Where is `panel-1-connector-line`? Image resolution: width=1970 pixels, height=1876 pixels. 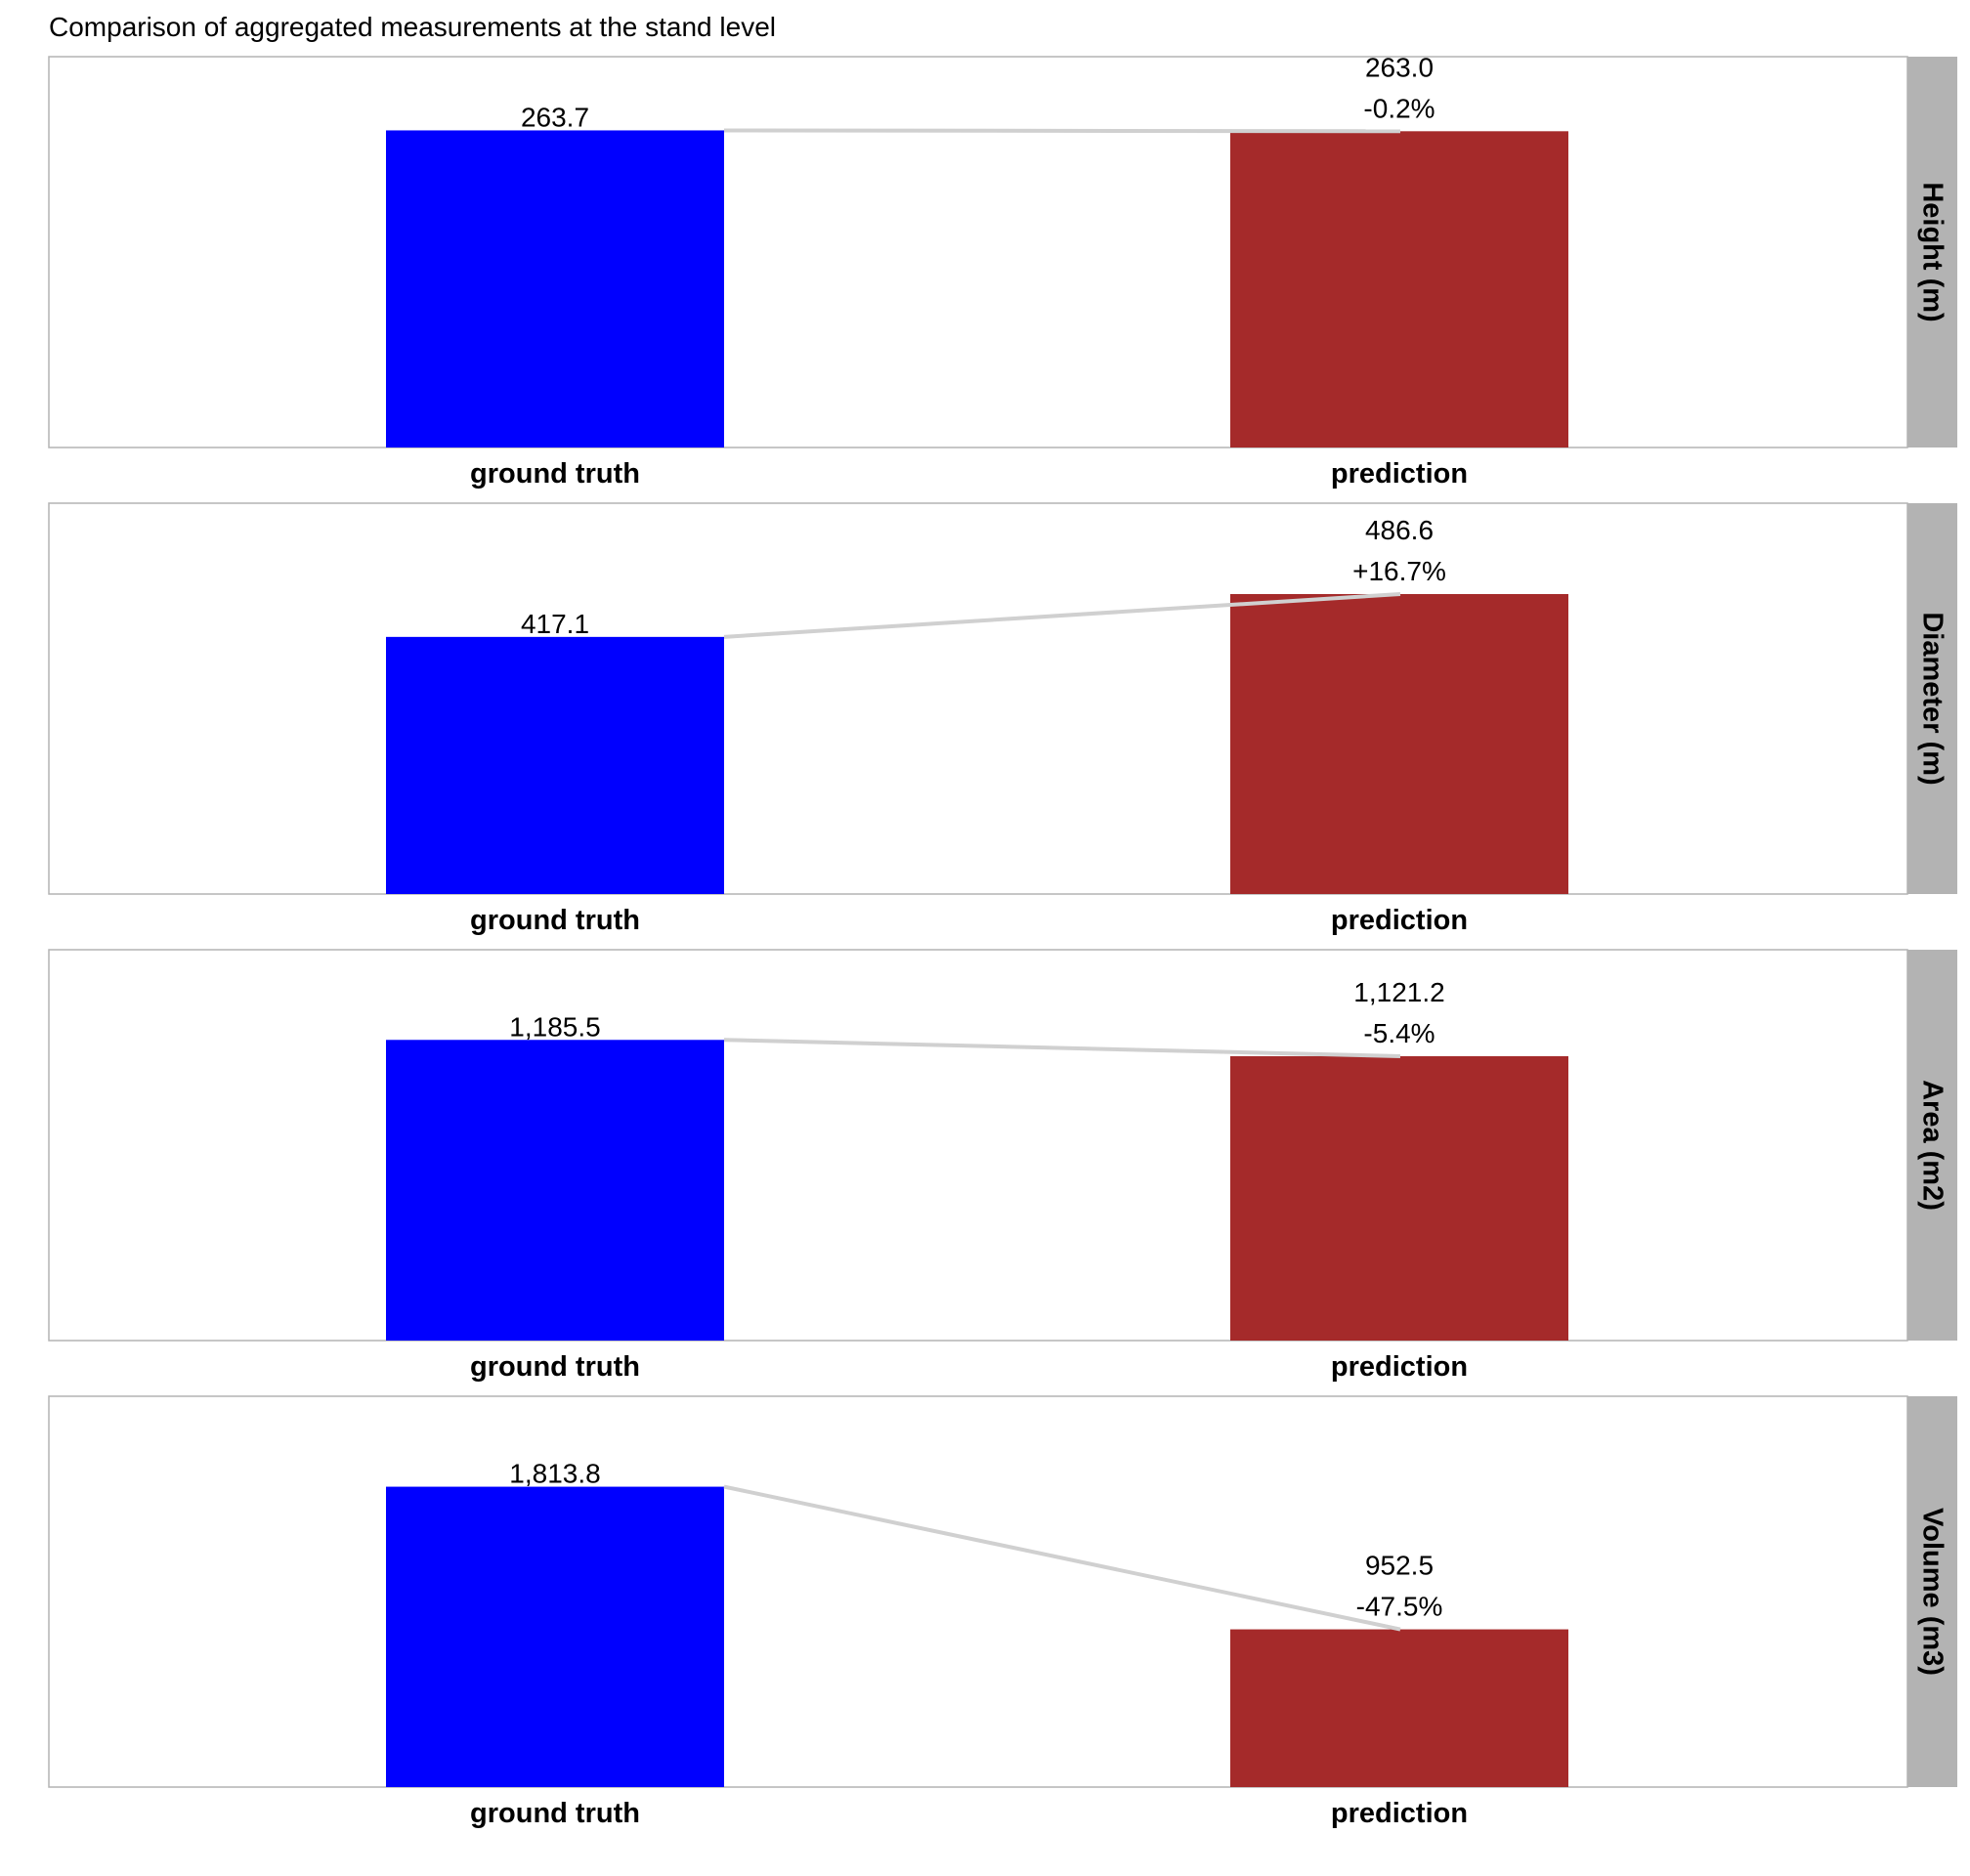 panel-1-connector-line is located at coordinates (1062, 615).